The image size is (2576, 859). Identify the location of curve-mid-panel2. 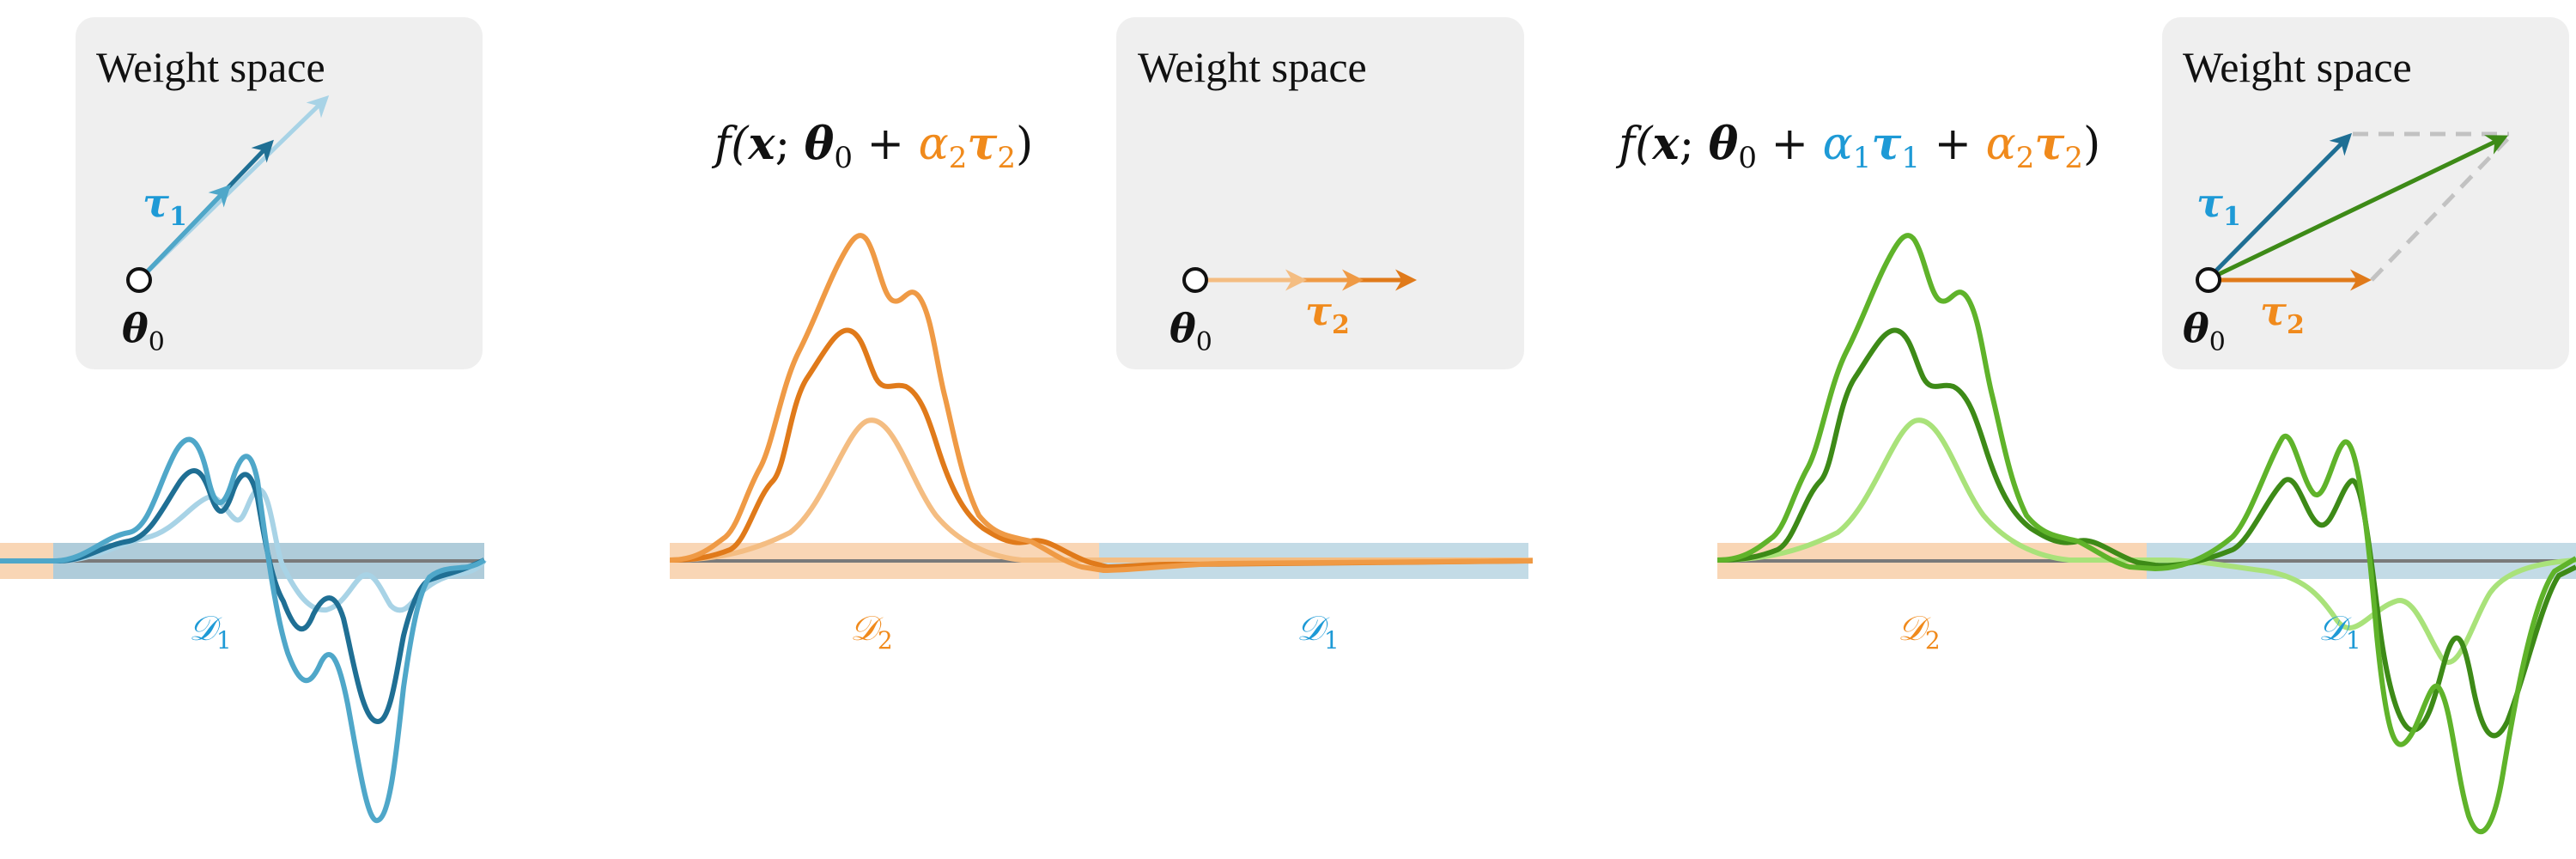
(1101, 403).